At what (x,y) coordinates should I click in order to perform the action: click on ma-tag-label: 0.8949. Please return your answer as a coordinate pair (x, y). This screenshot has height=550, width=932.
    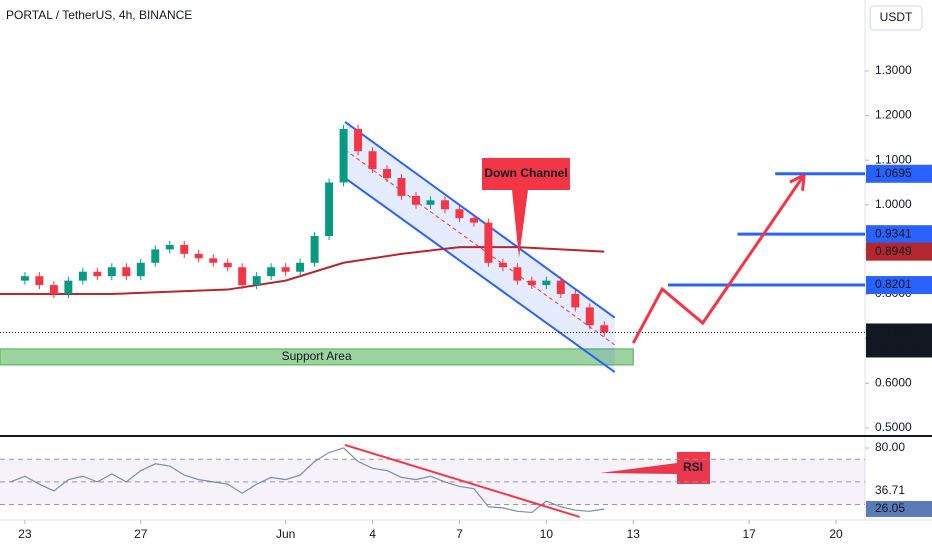
    Looking at the image, I should click on (893, 251).